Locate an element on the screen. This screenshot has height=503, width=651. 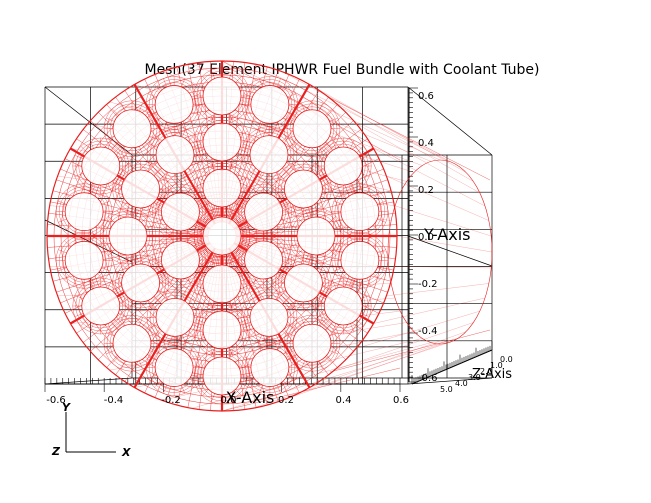
tube-outline is located at coordinates (311, 389).